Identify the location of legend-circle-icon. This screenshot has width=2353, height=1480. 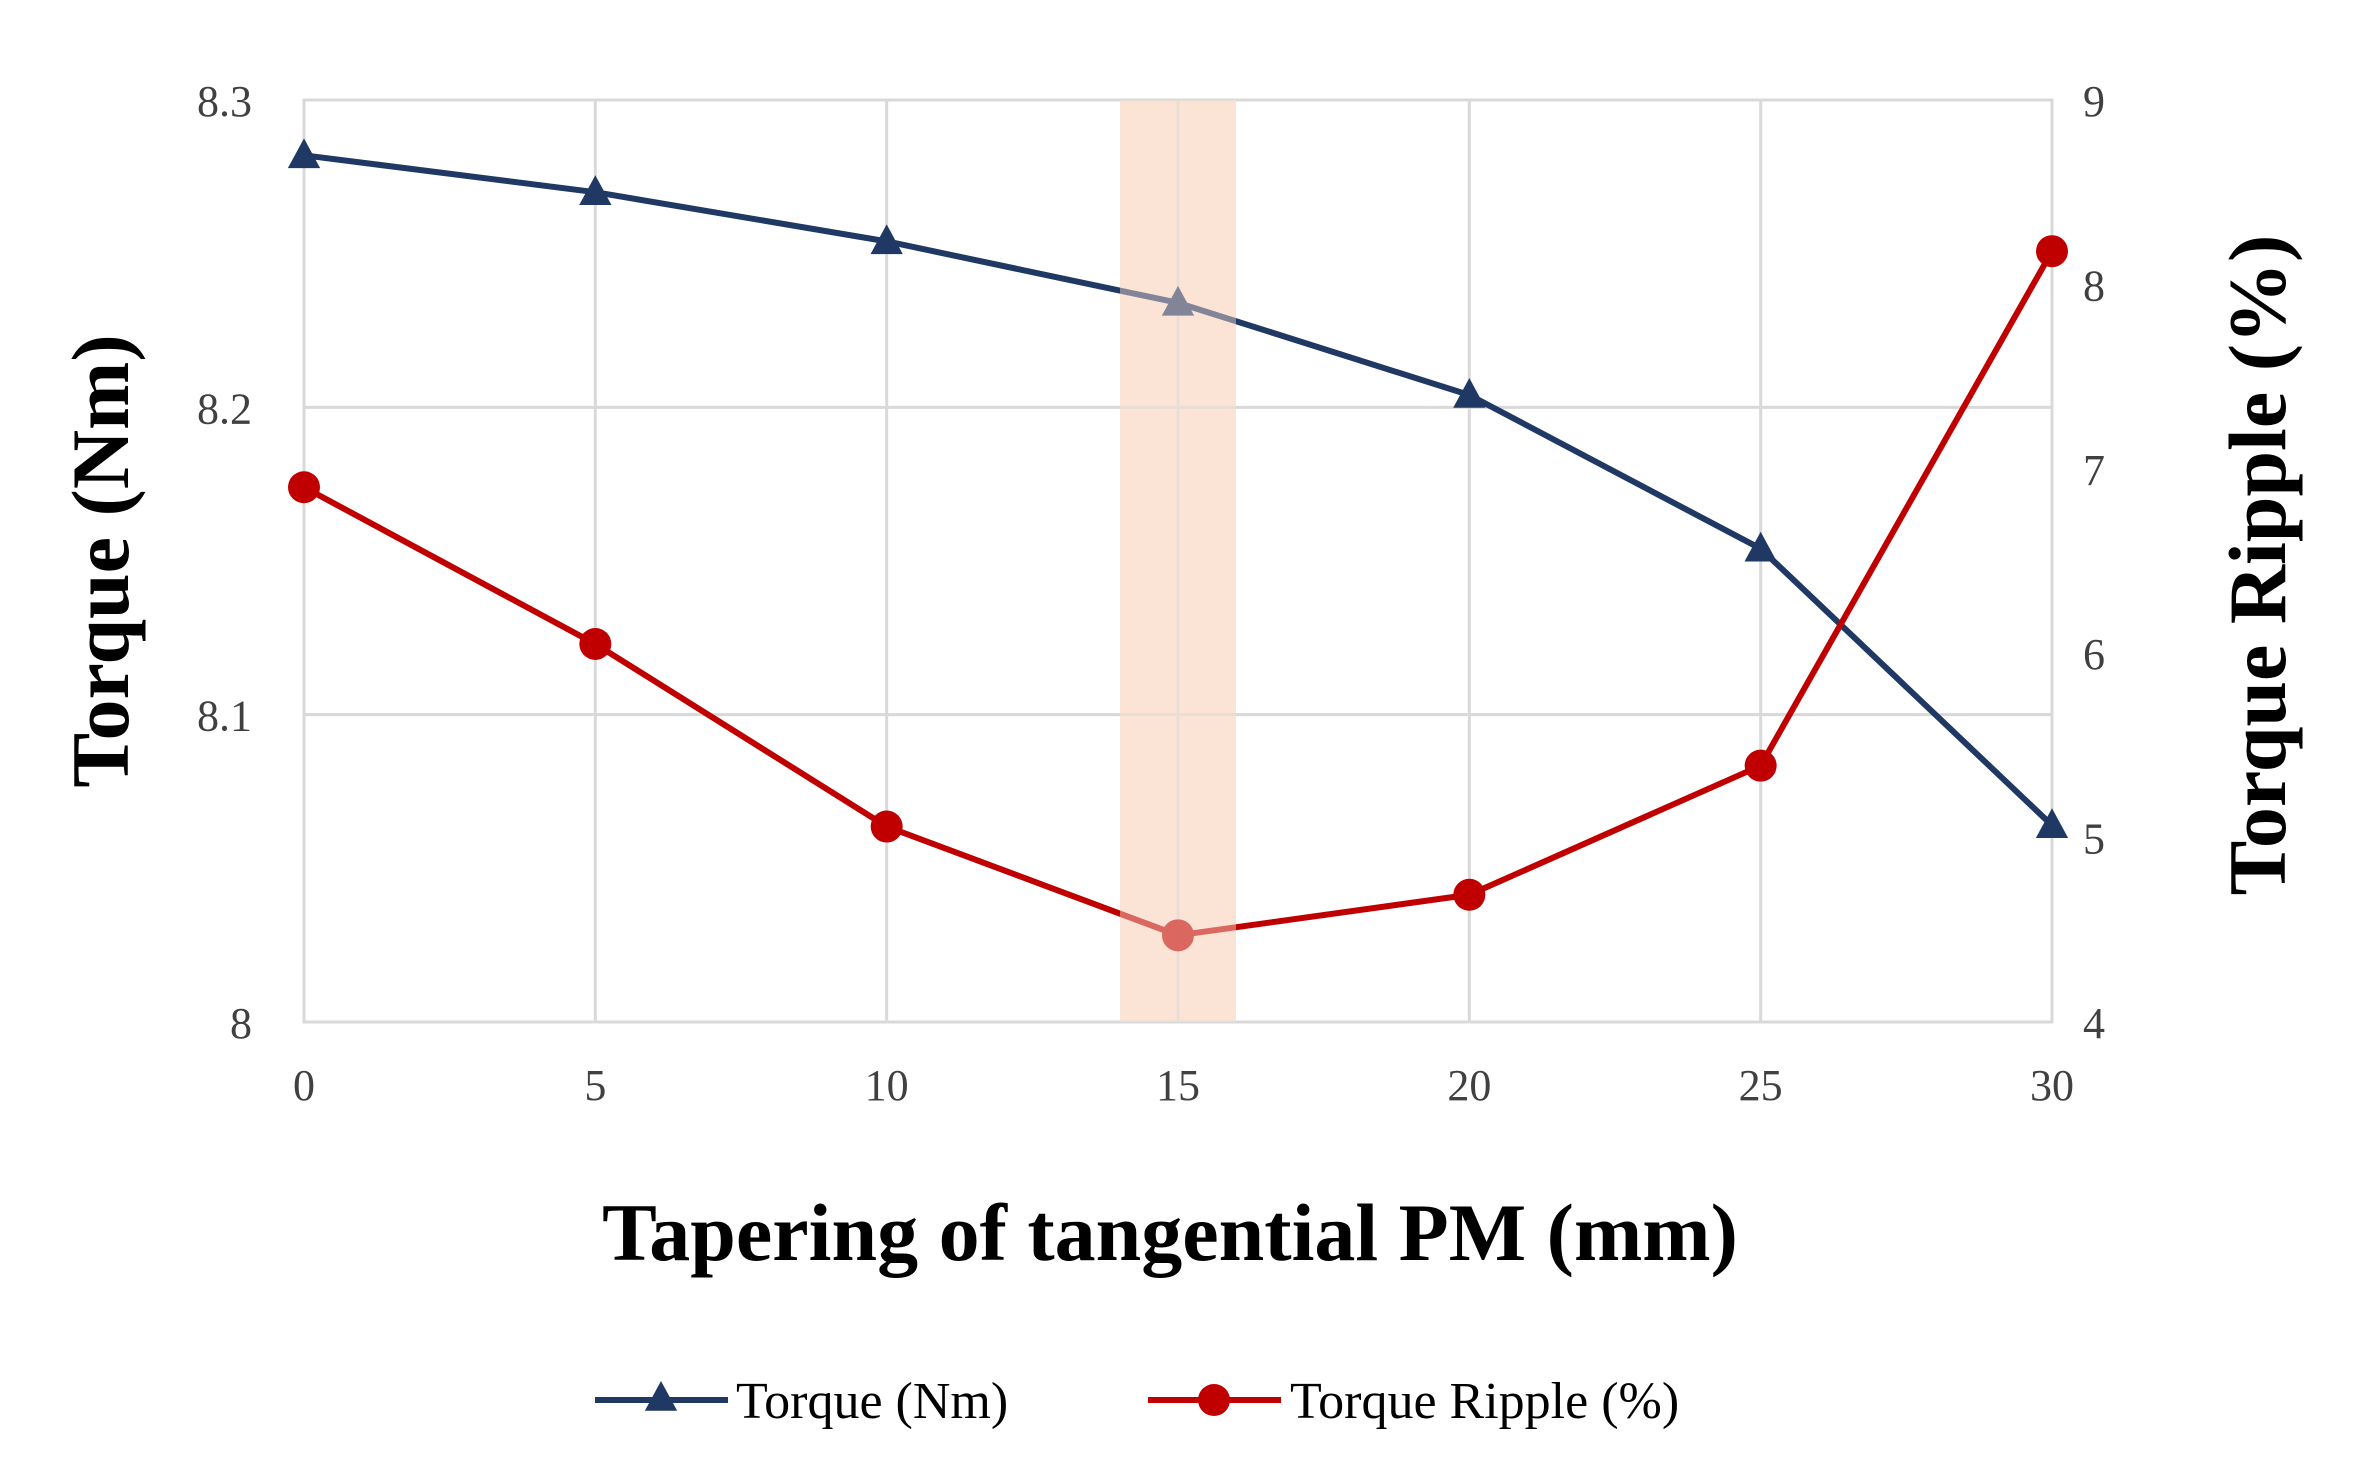
(1214, 1400).